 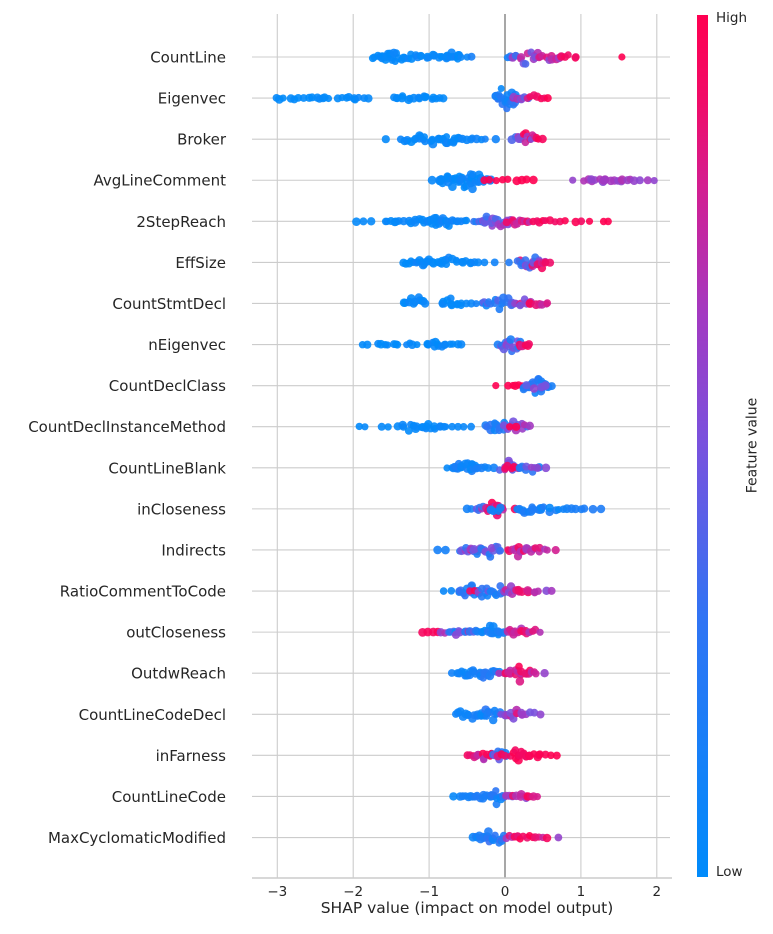 What do you see at coordinates (497, 591) in the screenshot?
I see `points-RatioCommentToCode` at bounding box center [497, 591].